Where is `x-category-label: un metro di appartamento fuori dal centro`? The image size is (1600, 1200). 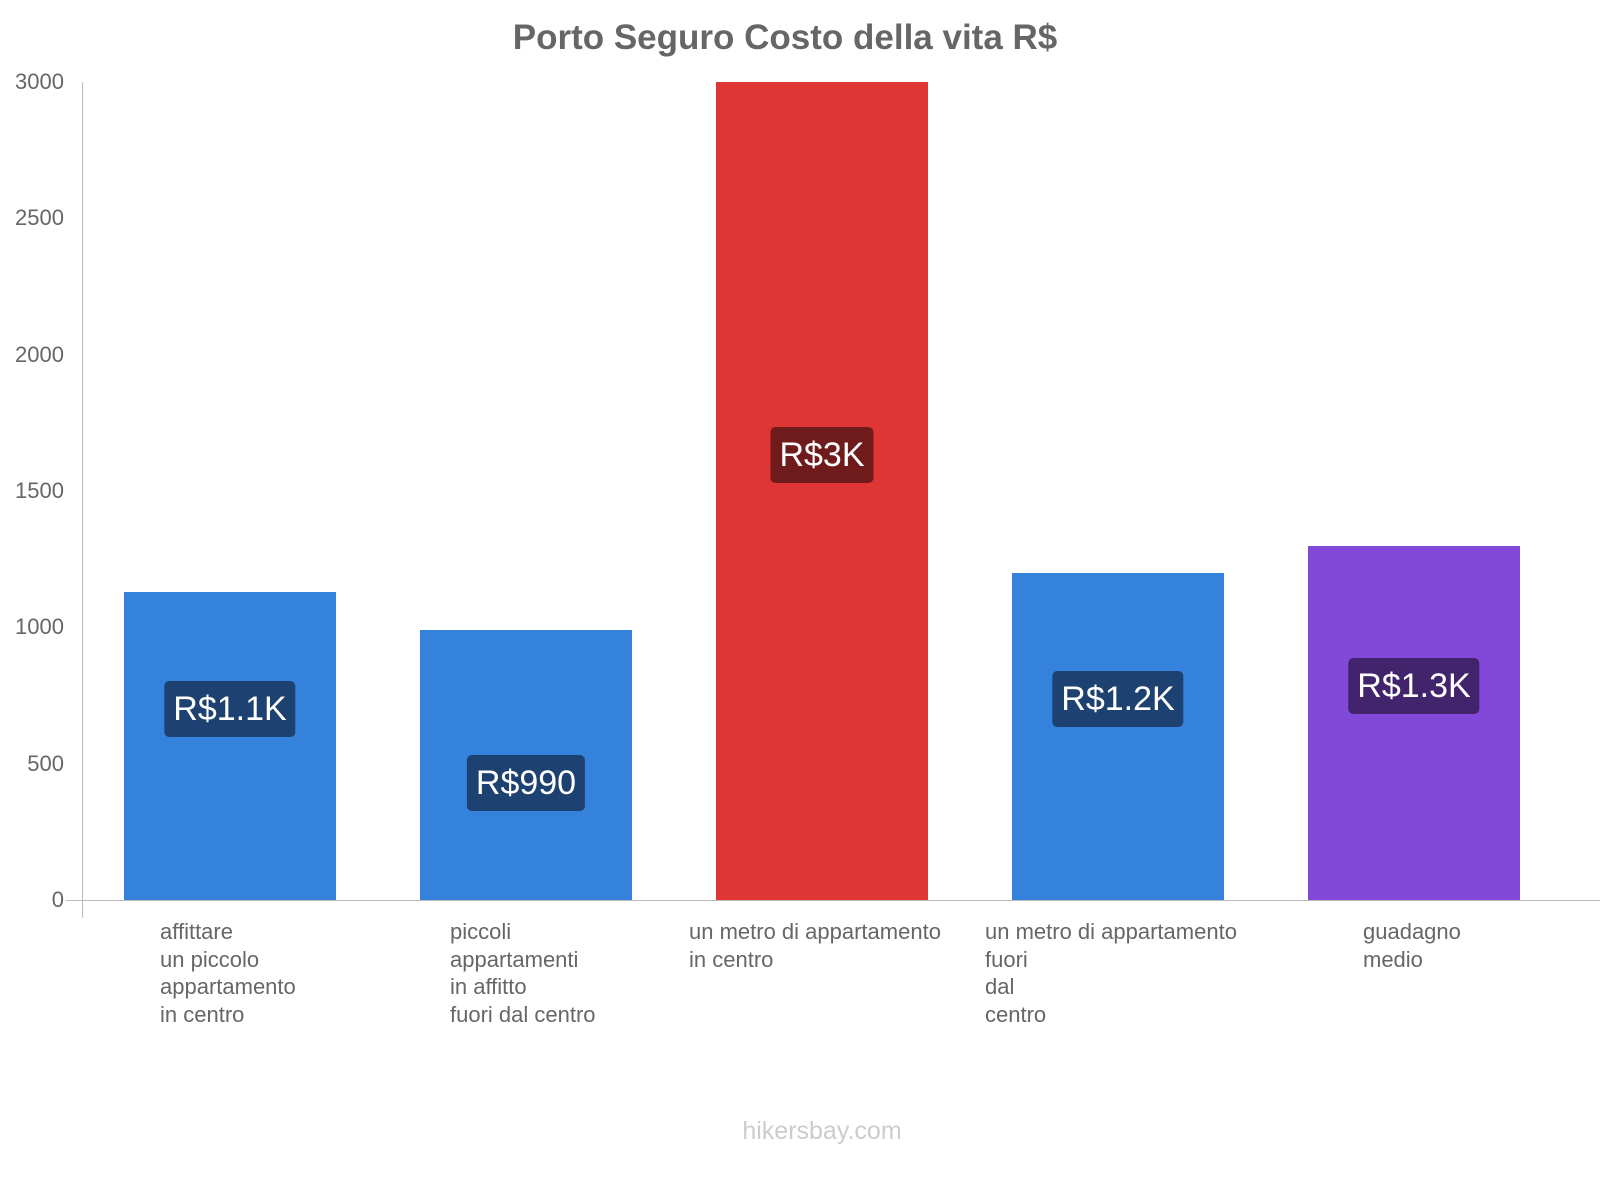 x-category-label: un metro di appartamento fuori dal centro is located at coordinates (1111, 973).